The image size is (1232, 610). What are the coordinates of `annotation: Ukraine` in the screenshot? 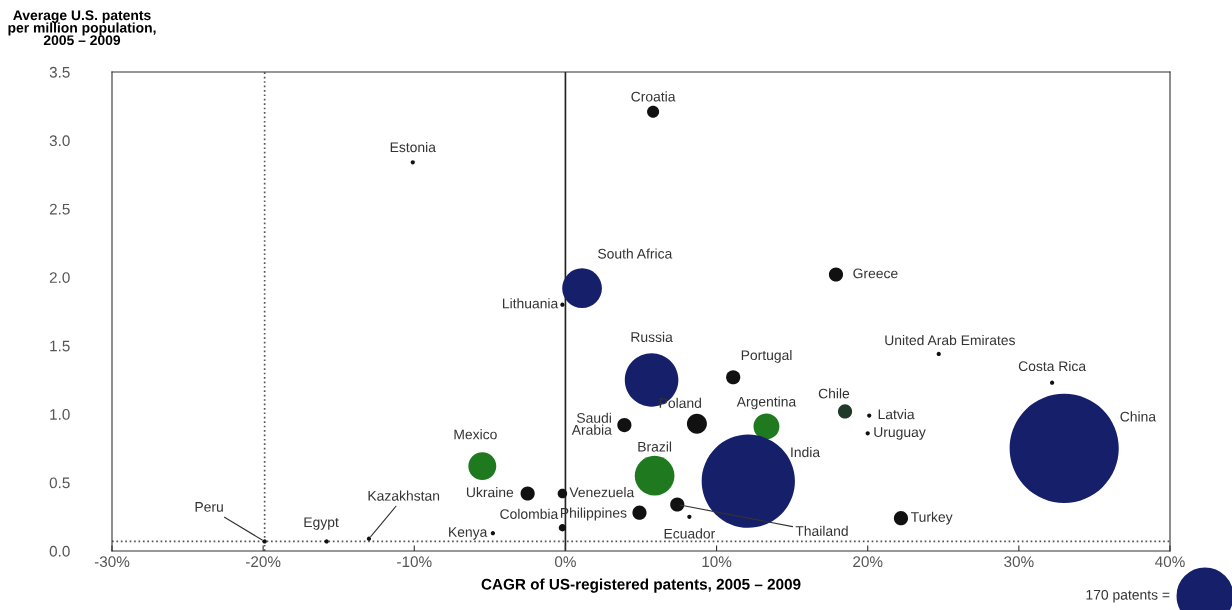 It's located at (490, 492).